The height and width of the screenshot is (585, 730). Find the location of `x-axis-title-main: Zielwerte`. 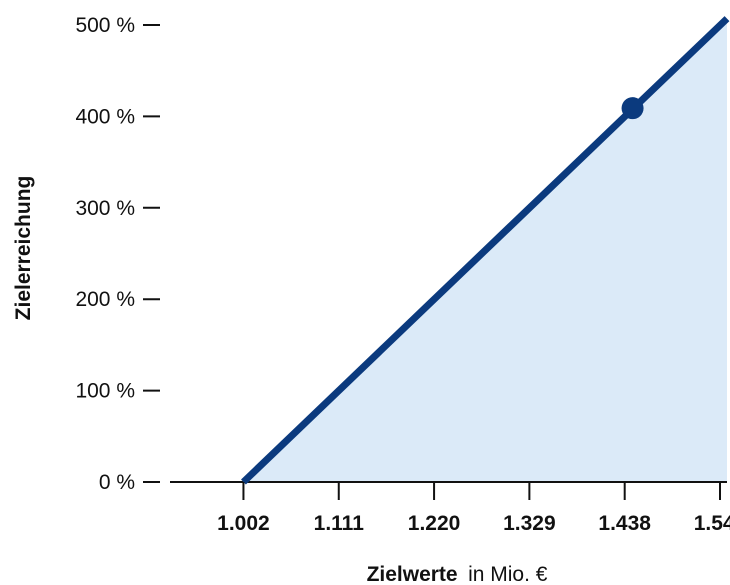

x-axis-title-main: Zielwerte is located at coordinates (412, 574).